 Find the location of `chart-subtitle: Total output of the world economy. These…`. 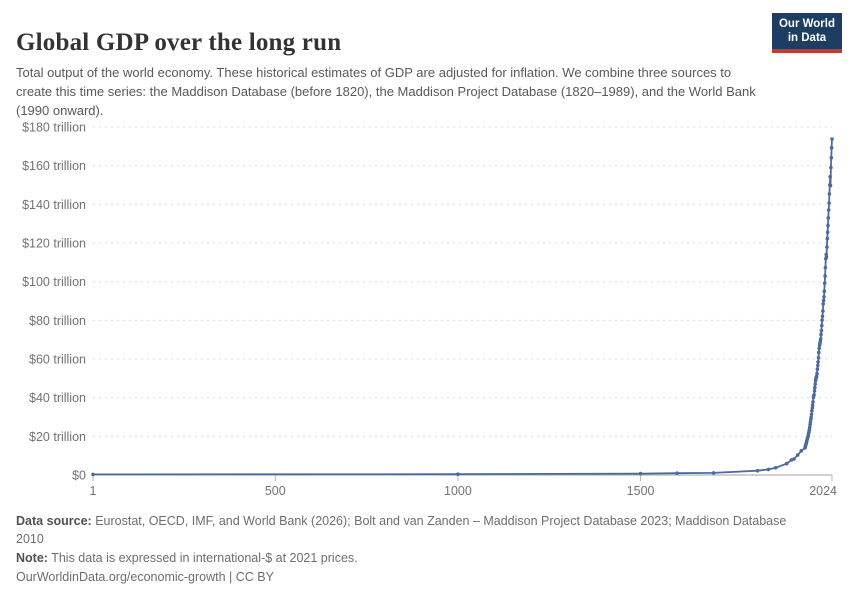

chart-subtitle: Total output of the world economy. These… is located at coordinates (386, 91).